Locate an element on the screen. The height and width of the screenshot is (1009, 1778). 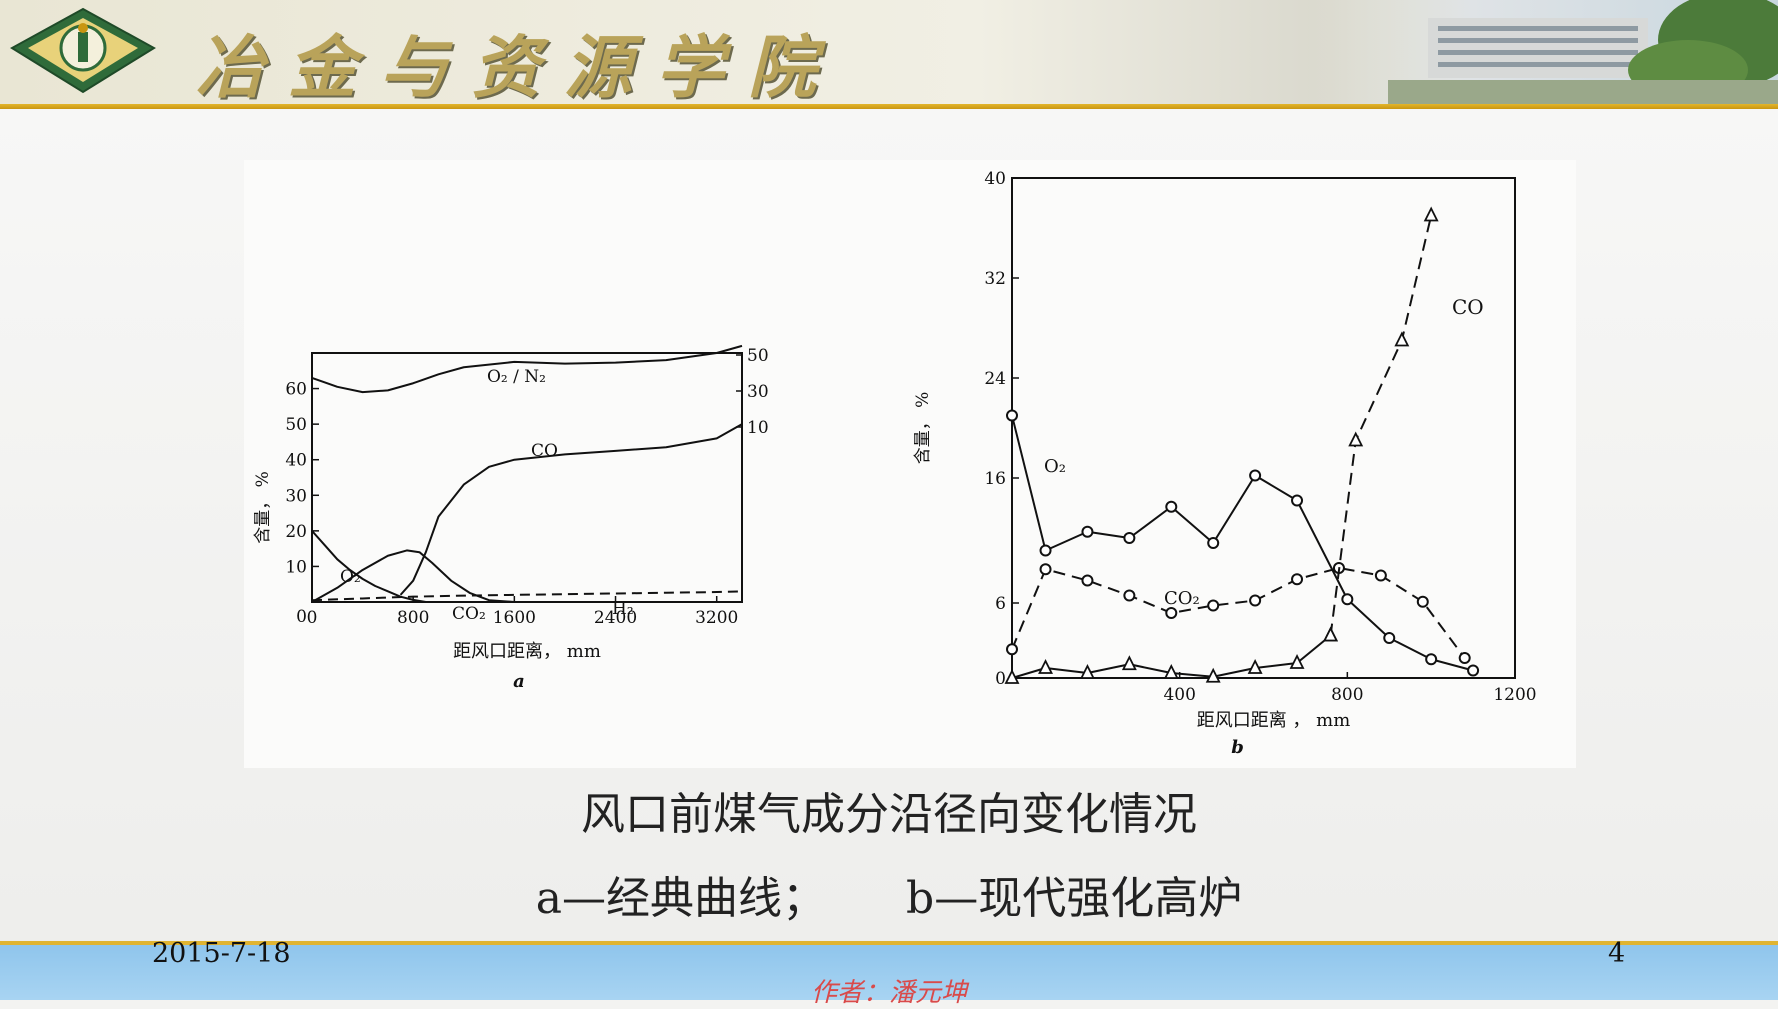
chart-a-x-tick-label: 2400 is located at coordinates (615, 618).